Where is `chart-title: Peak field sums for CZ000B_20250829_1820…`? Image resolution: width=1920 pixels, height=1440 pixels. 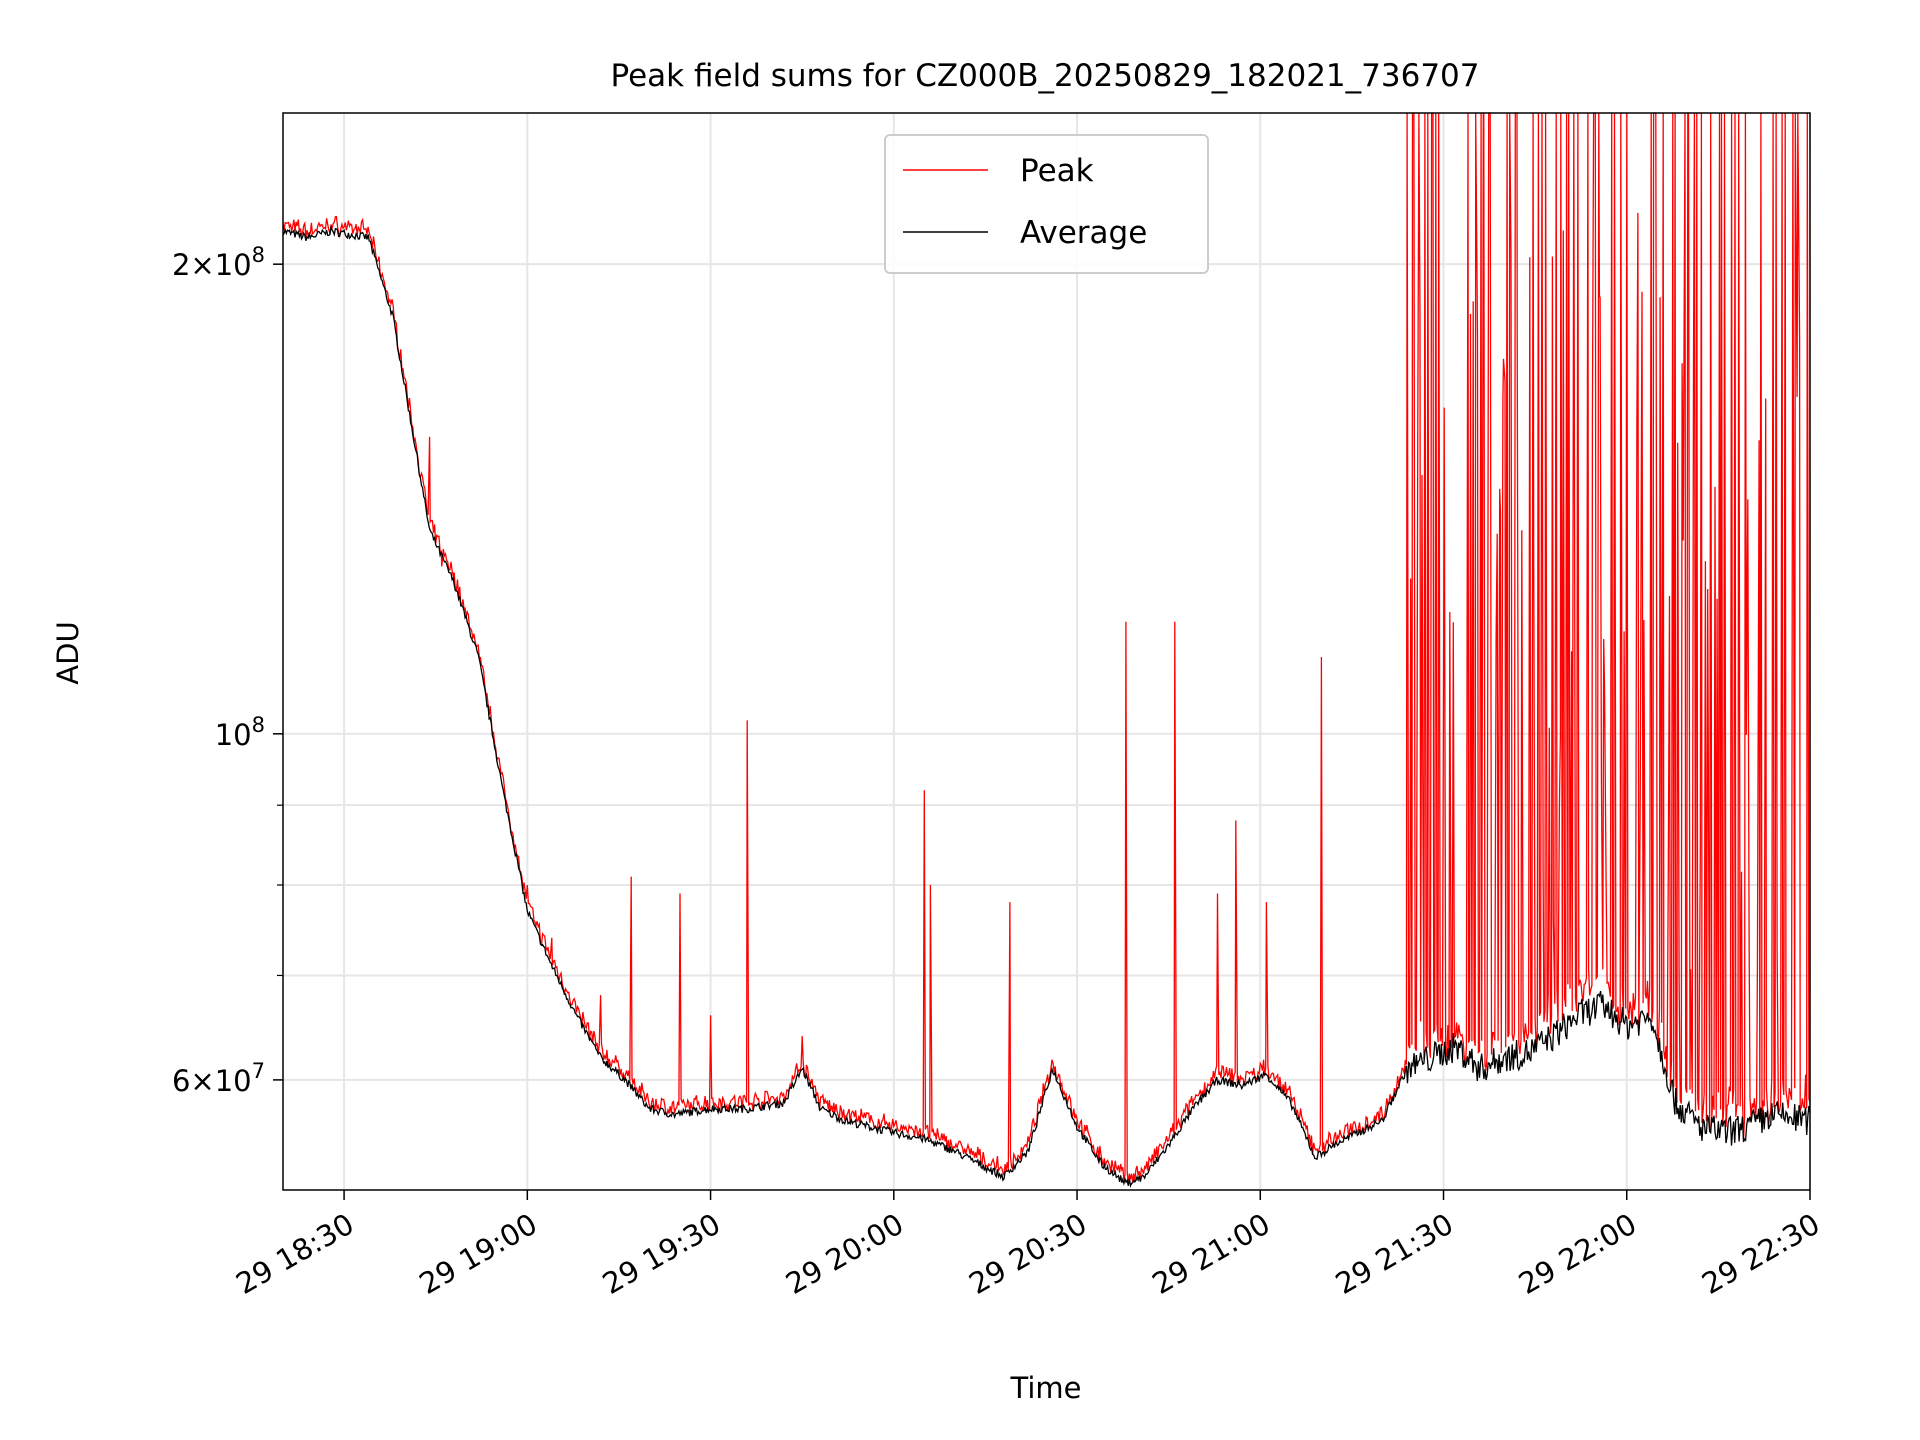
chart-title: Peak field sums for CZ000B_20250829_1820… is located at coordinates (1045, 76).